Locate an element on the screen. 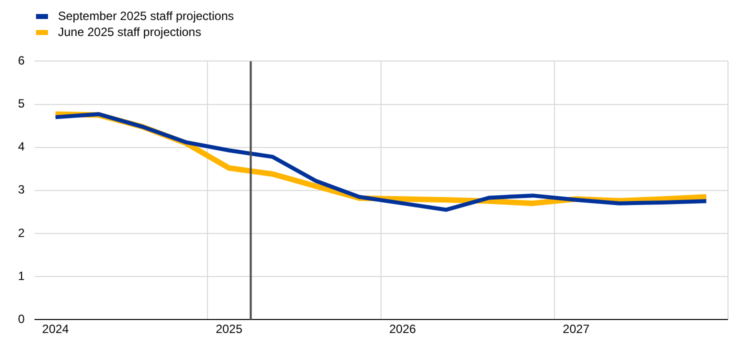  y-tick-label: 3 is located at coordinates (21, 189).